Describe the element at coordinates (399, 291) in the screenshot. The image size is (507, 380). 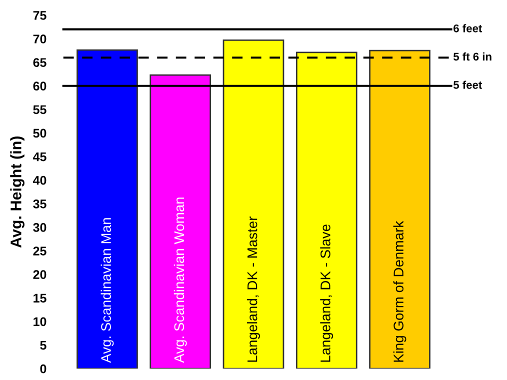
I see `x-tick-label: King Gorm of Denmark` at that location.